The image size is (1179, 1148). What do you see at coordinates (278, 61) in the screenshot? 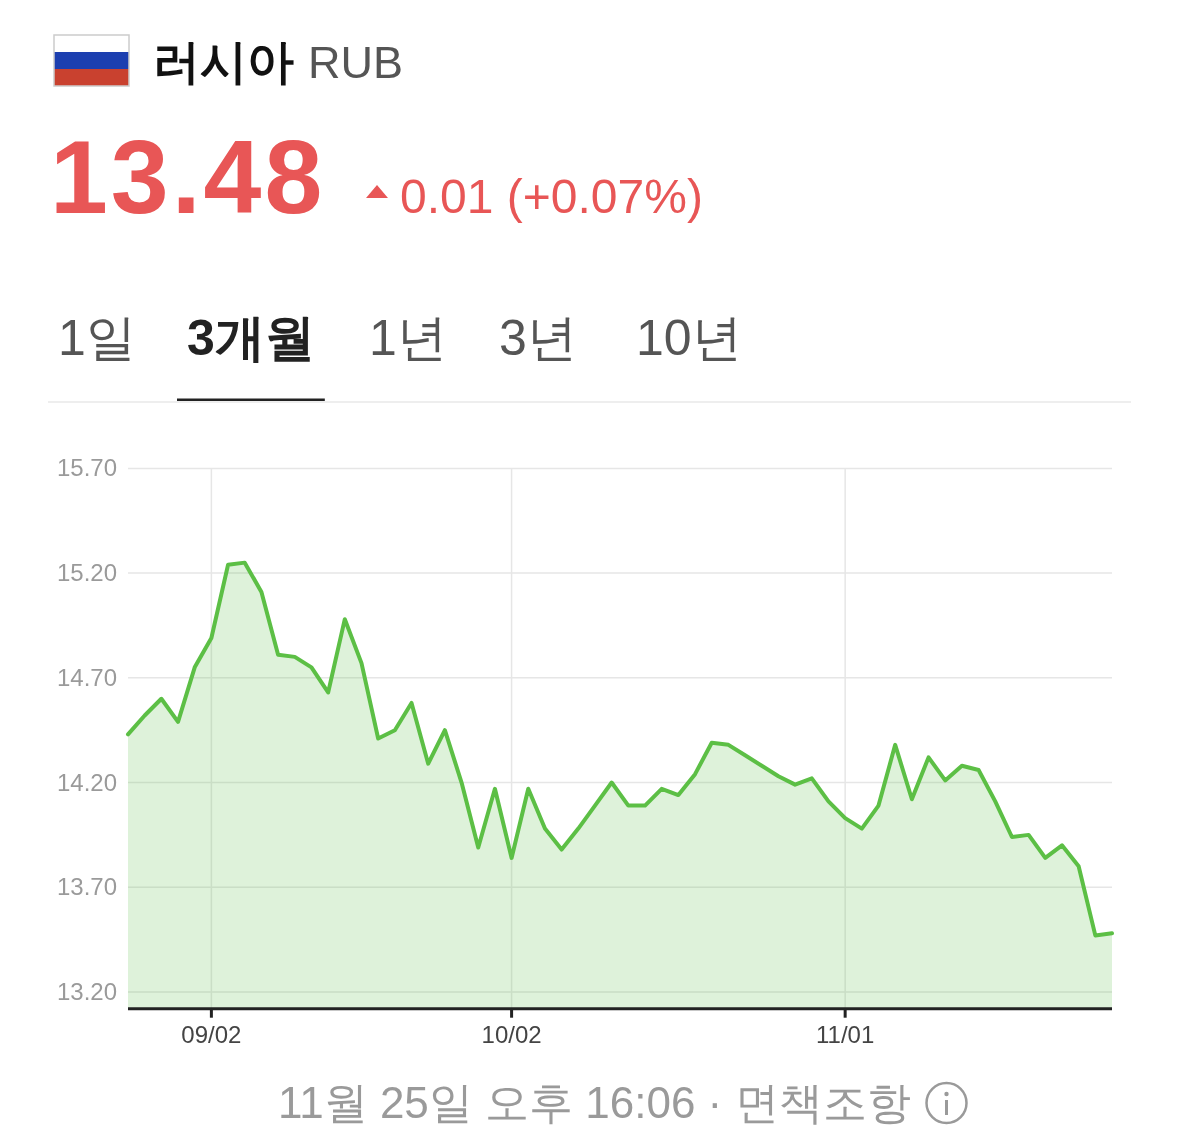
I see `chart-title: 러시아 RUB` at bounding box center [278, 61].